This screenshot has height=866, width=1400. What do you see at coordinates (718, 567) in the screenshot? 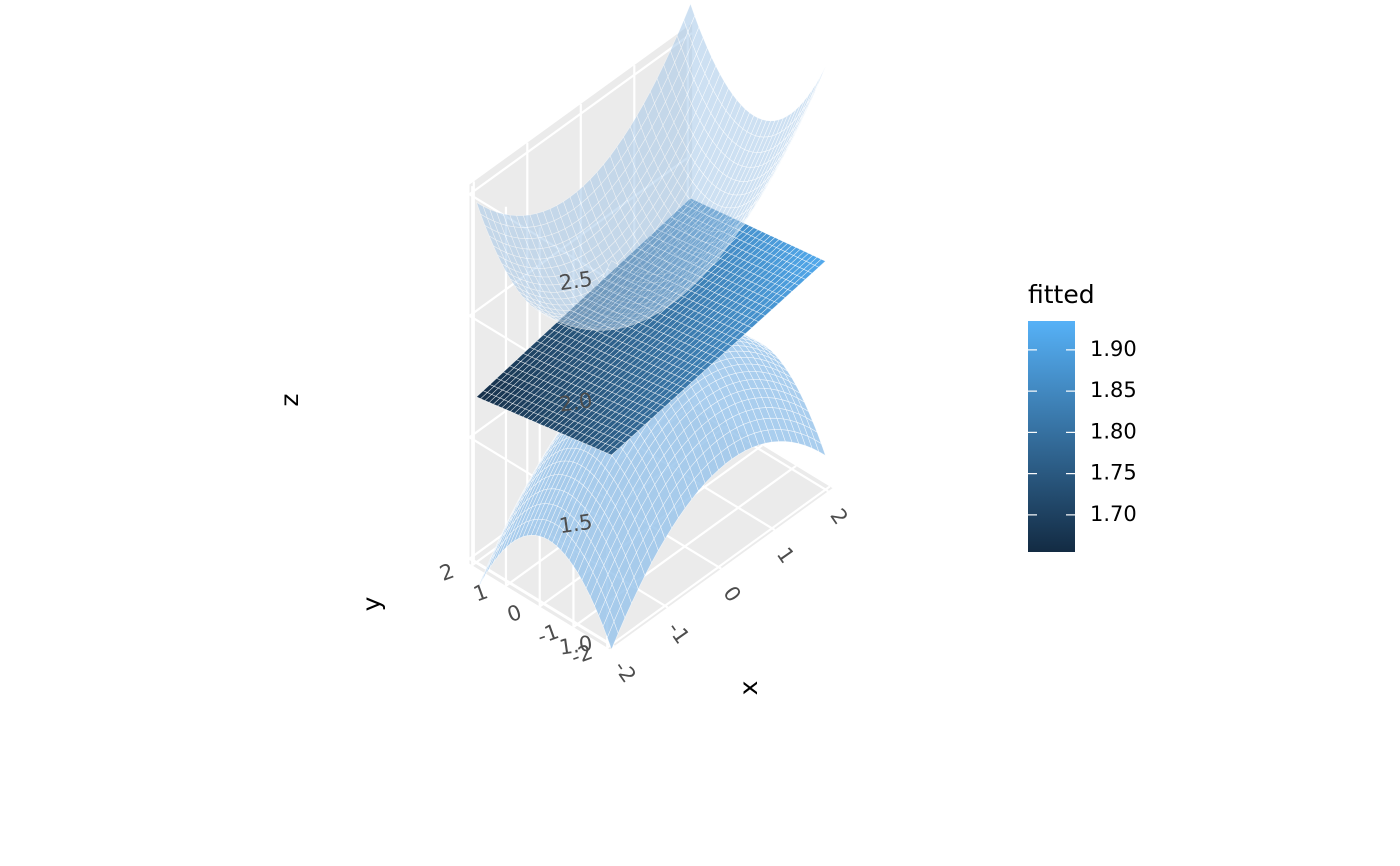
I see `floor-grid-y` at bounding box center [718, 567].